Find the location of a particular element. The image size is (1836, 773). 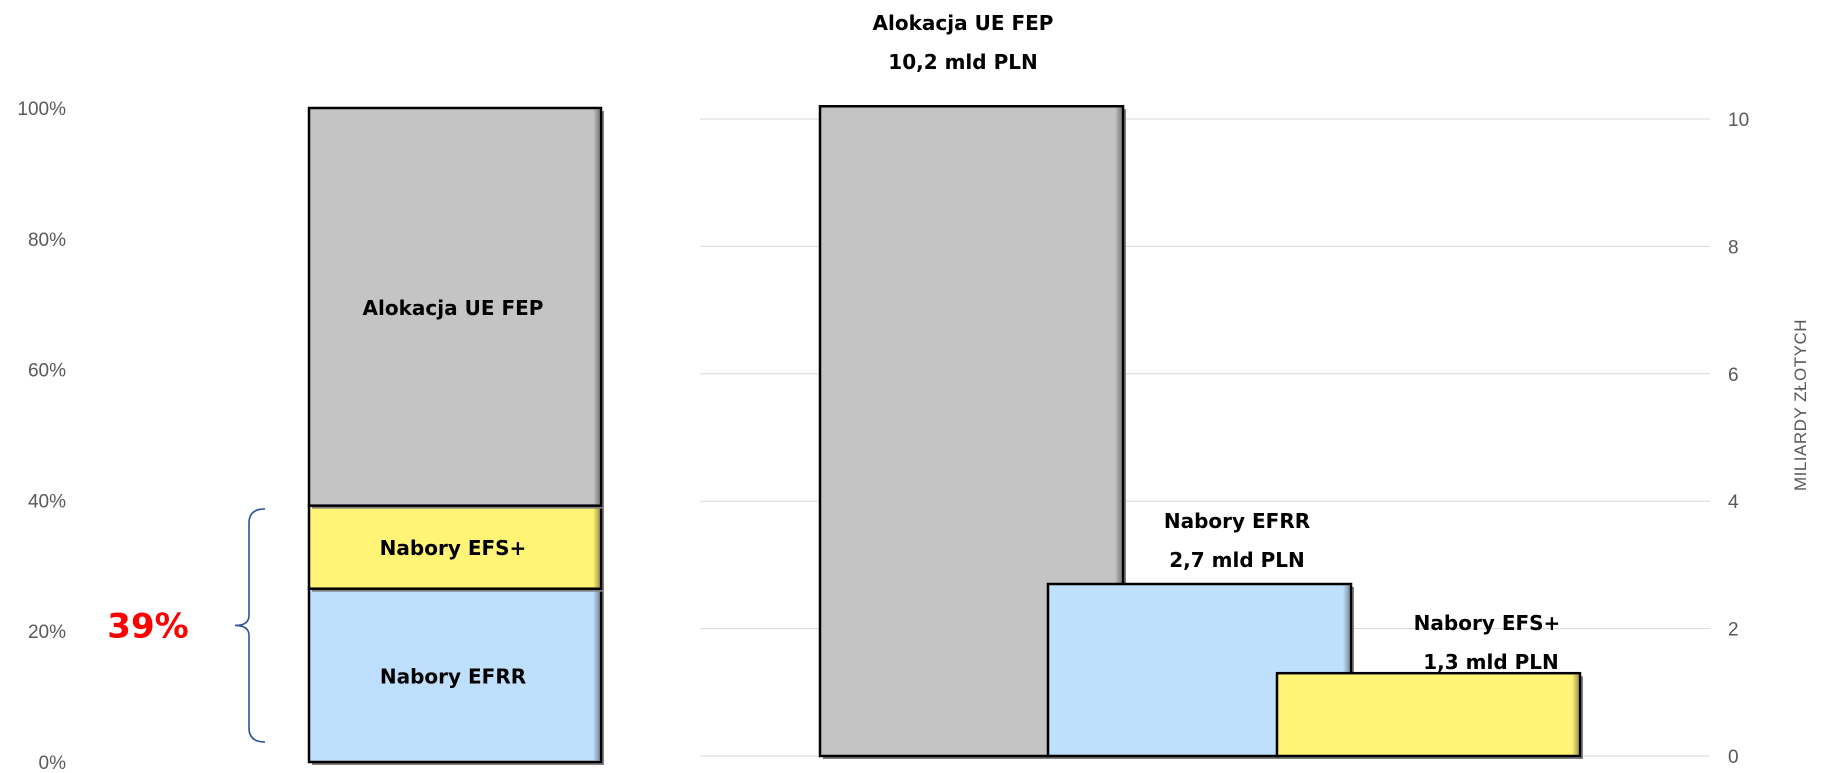

bar-data-label: 2,7 mld PLN is located at coordinates (1237, 560).